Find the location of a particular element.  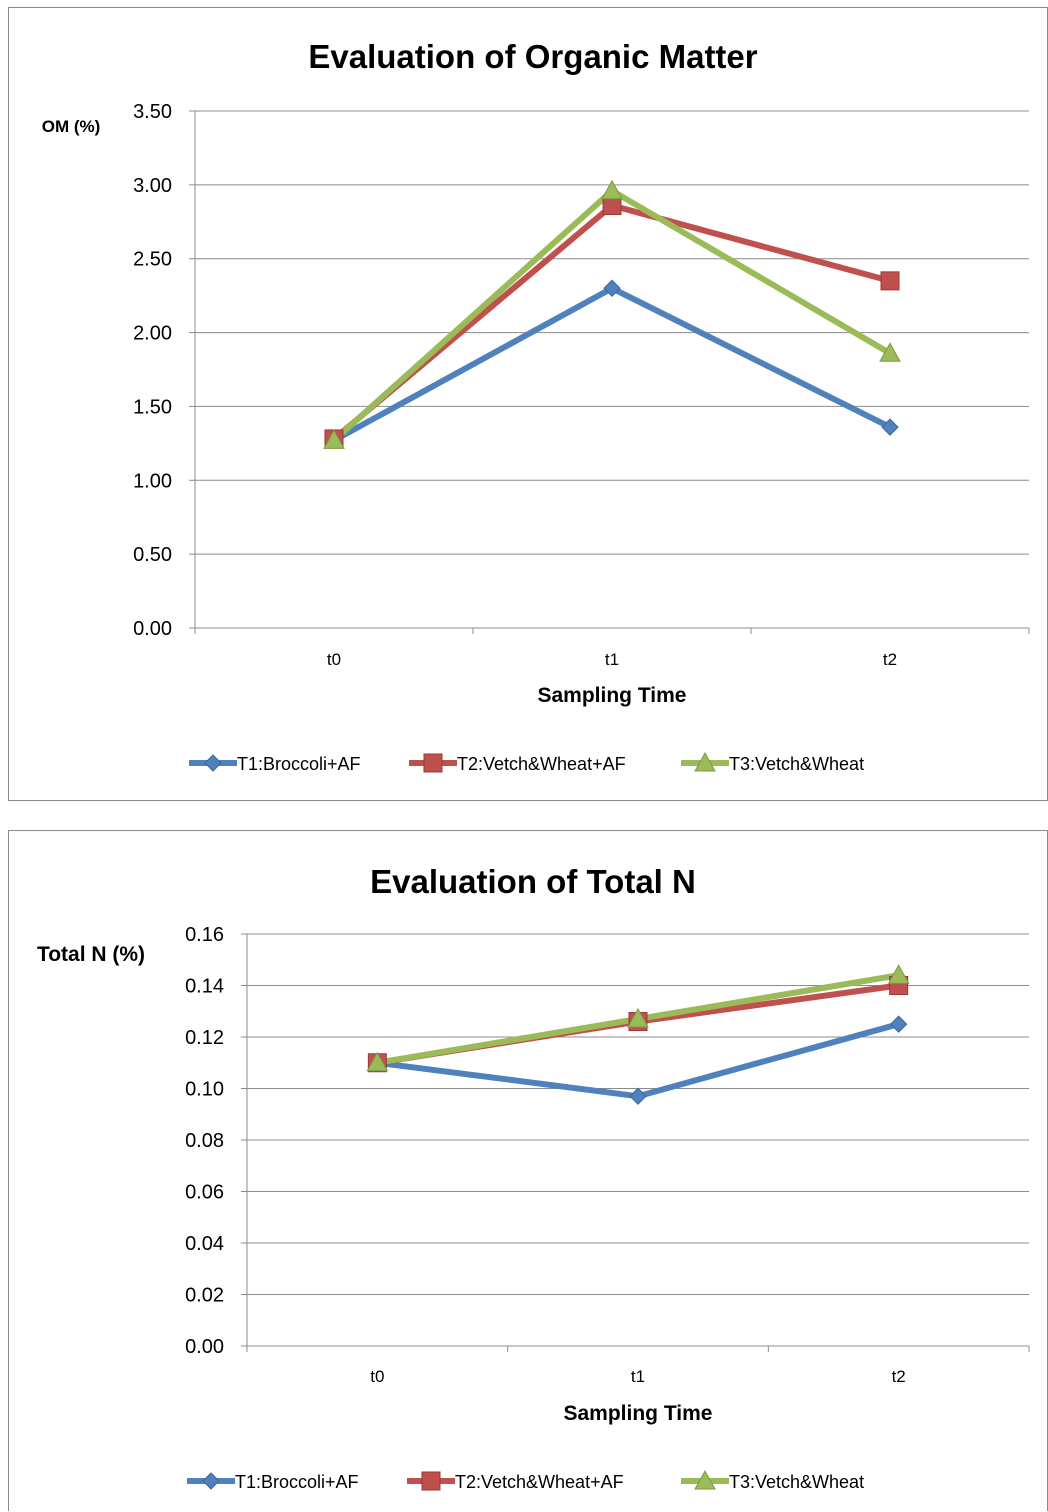

om-ytick-label: 3.00 is located at coordinates (152, 186).